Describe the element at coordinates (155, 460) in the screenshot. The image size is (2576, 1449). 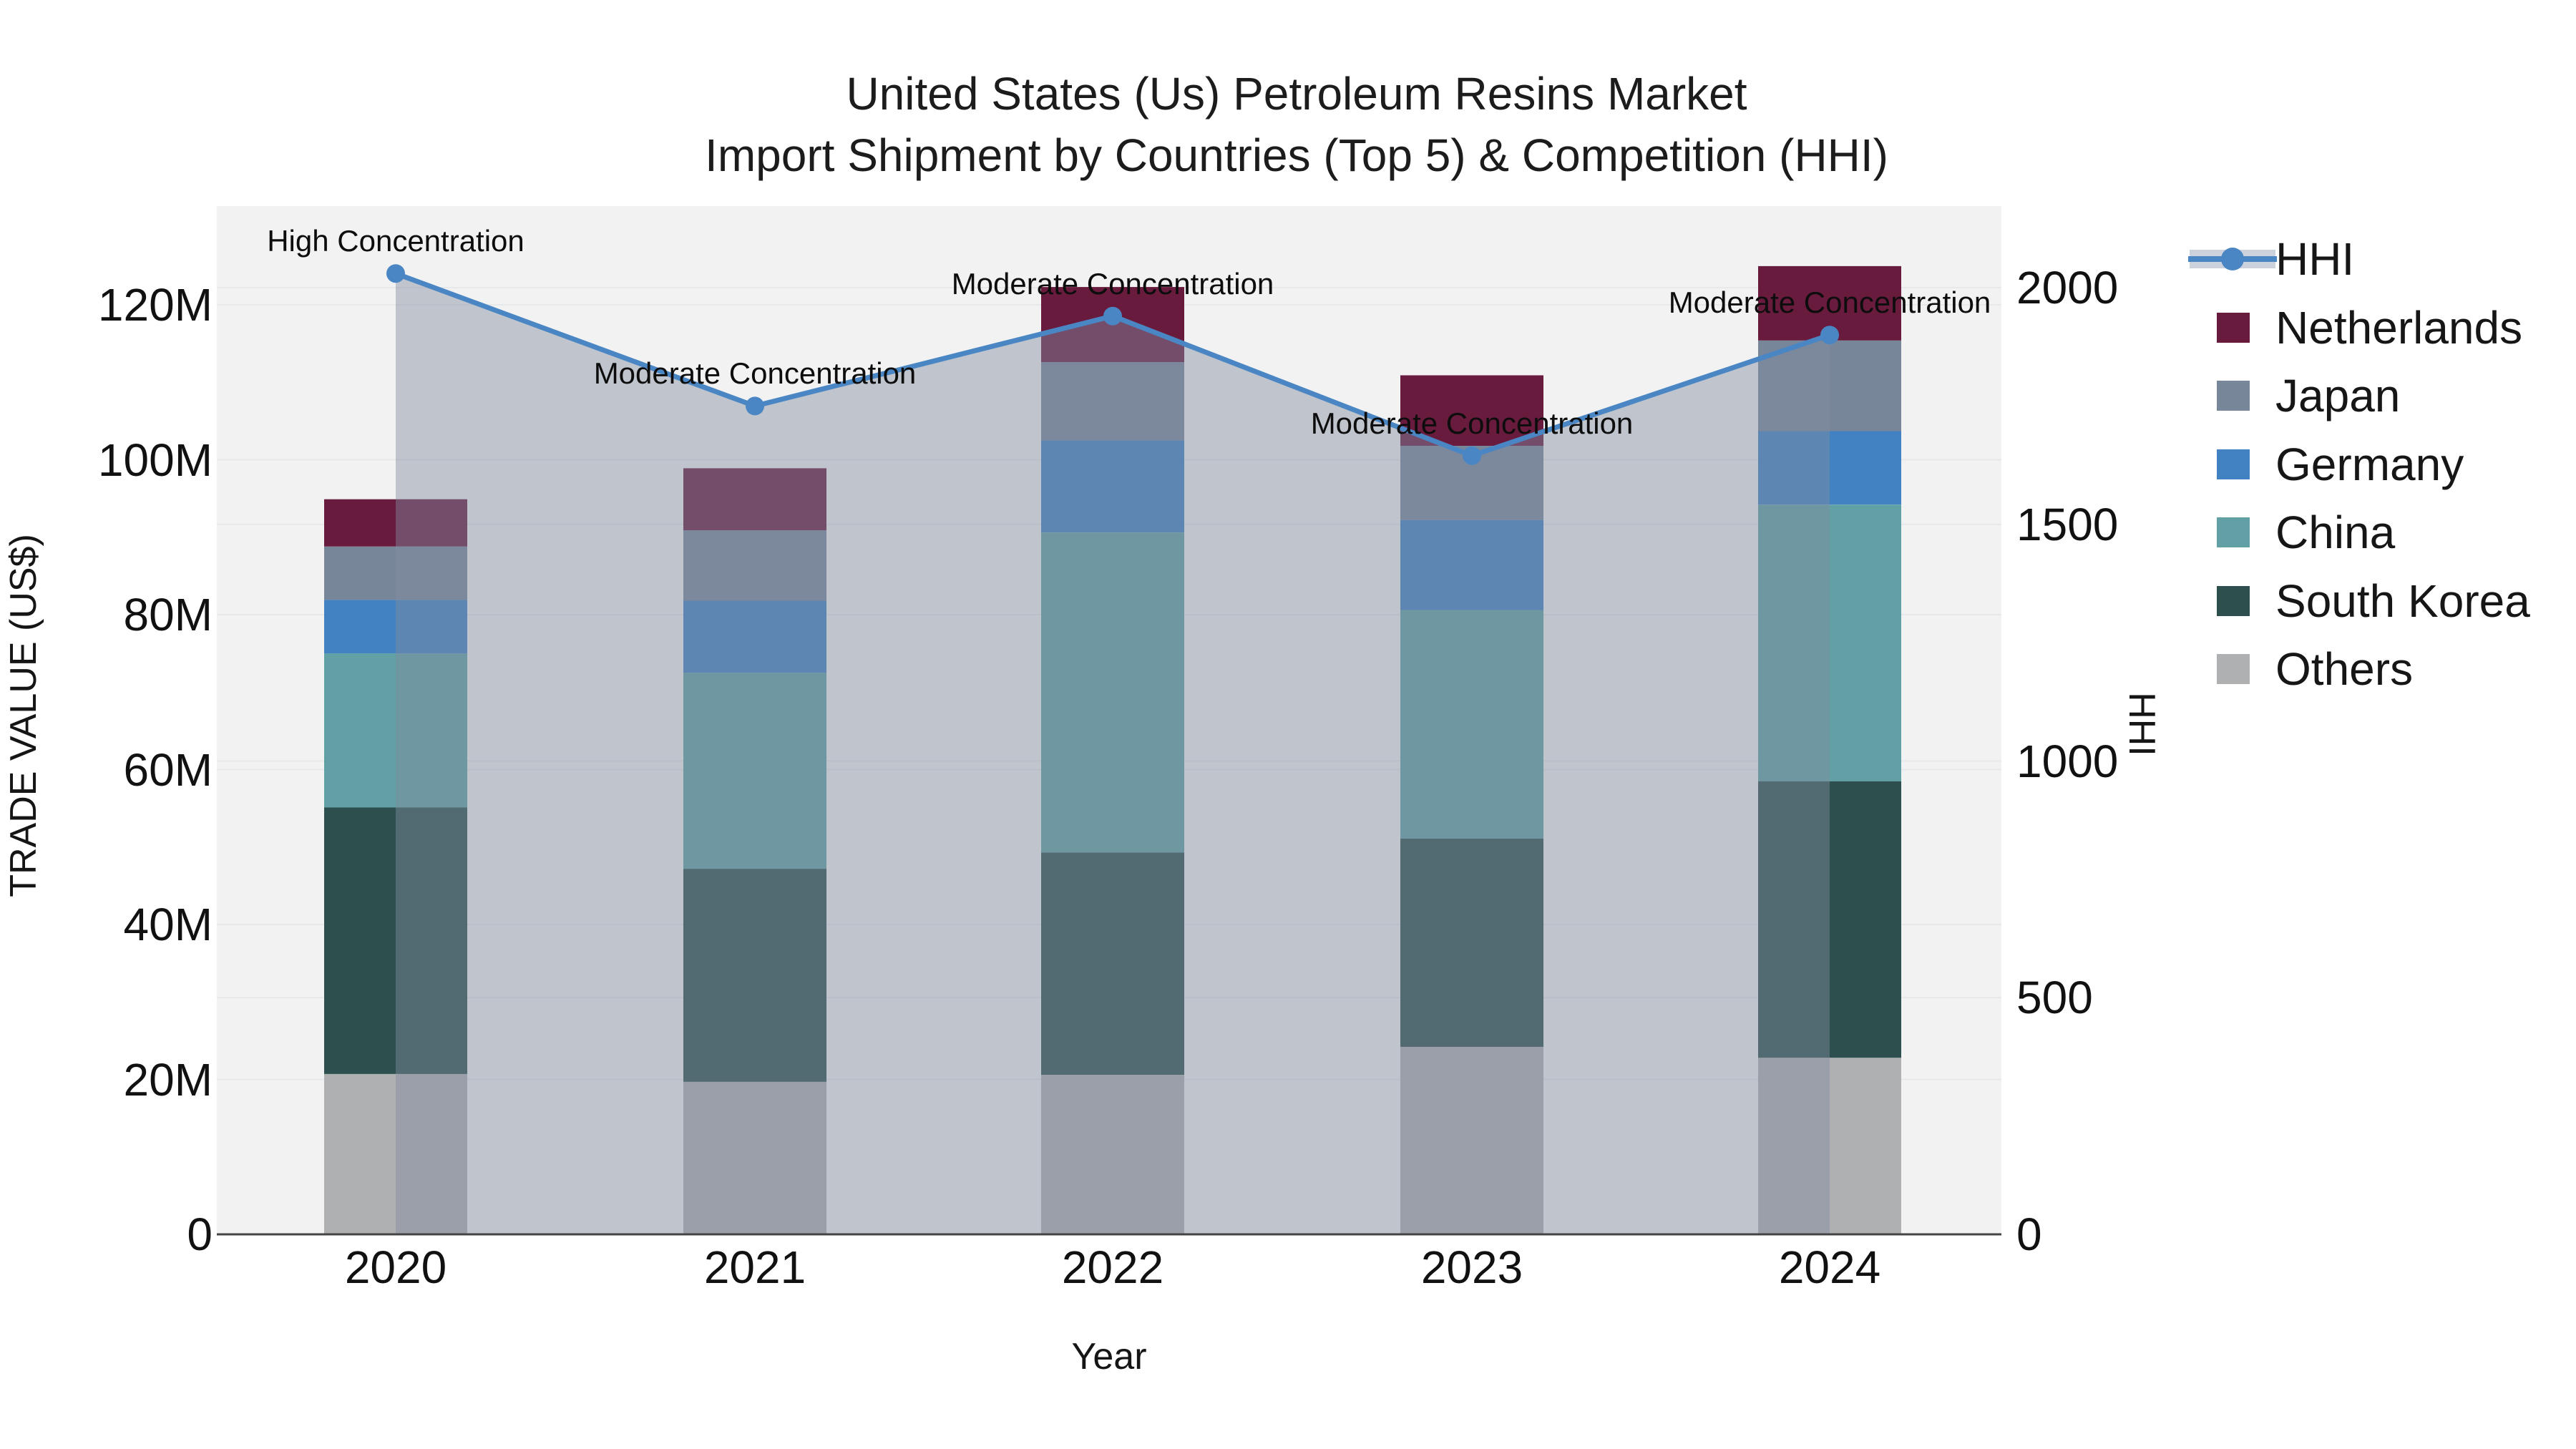
I see `y-left-tick-100M: 100M` at that location.